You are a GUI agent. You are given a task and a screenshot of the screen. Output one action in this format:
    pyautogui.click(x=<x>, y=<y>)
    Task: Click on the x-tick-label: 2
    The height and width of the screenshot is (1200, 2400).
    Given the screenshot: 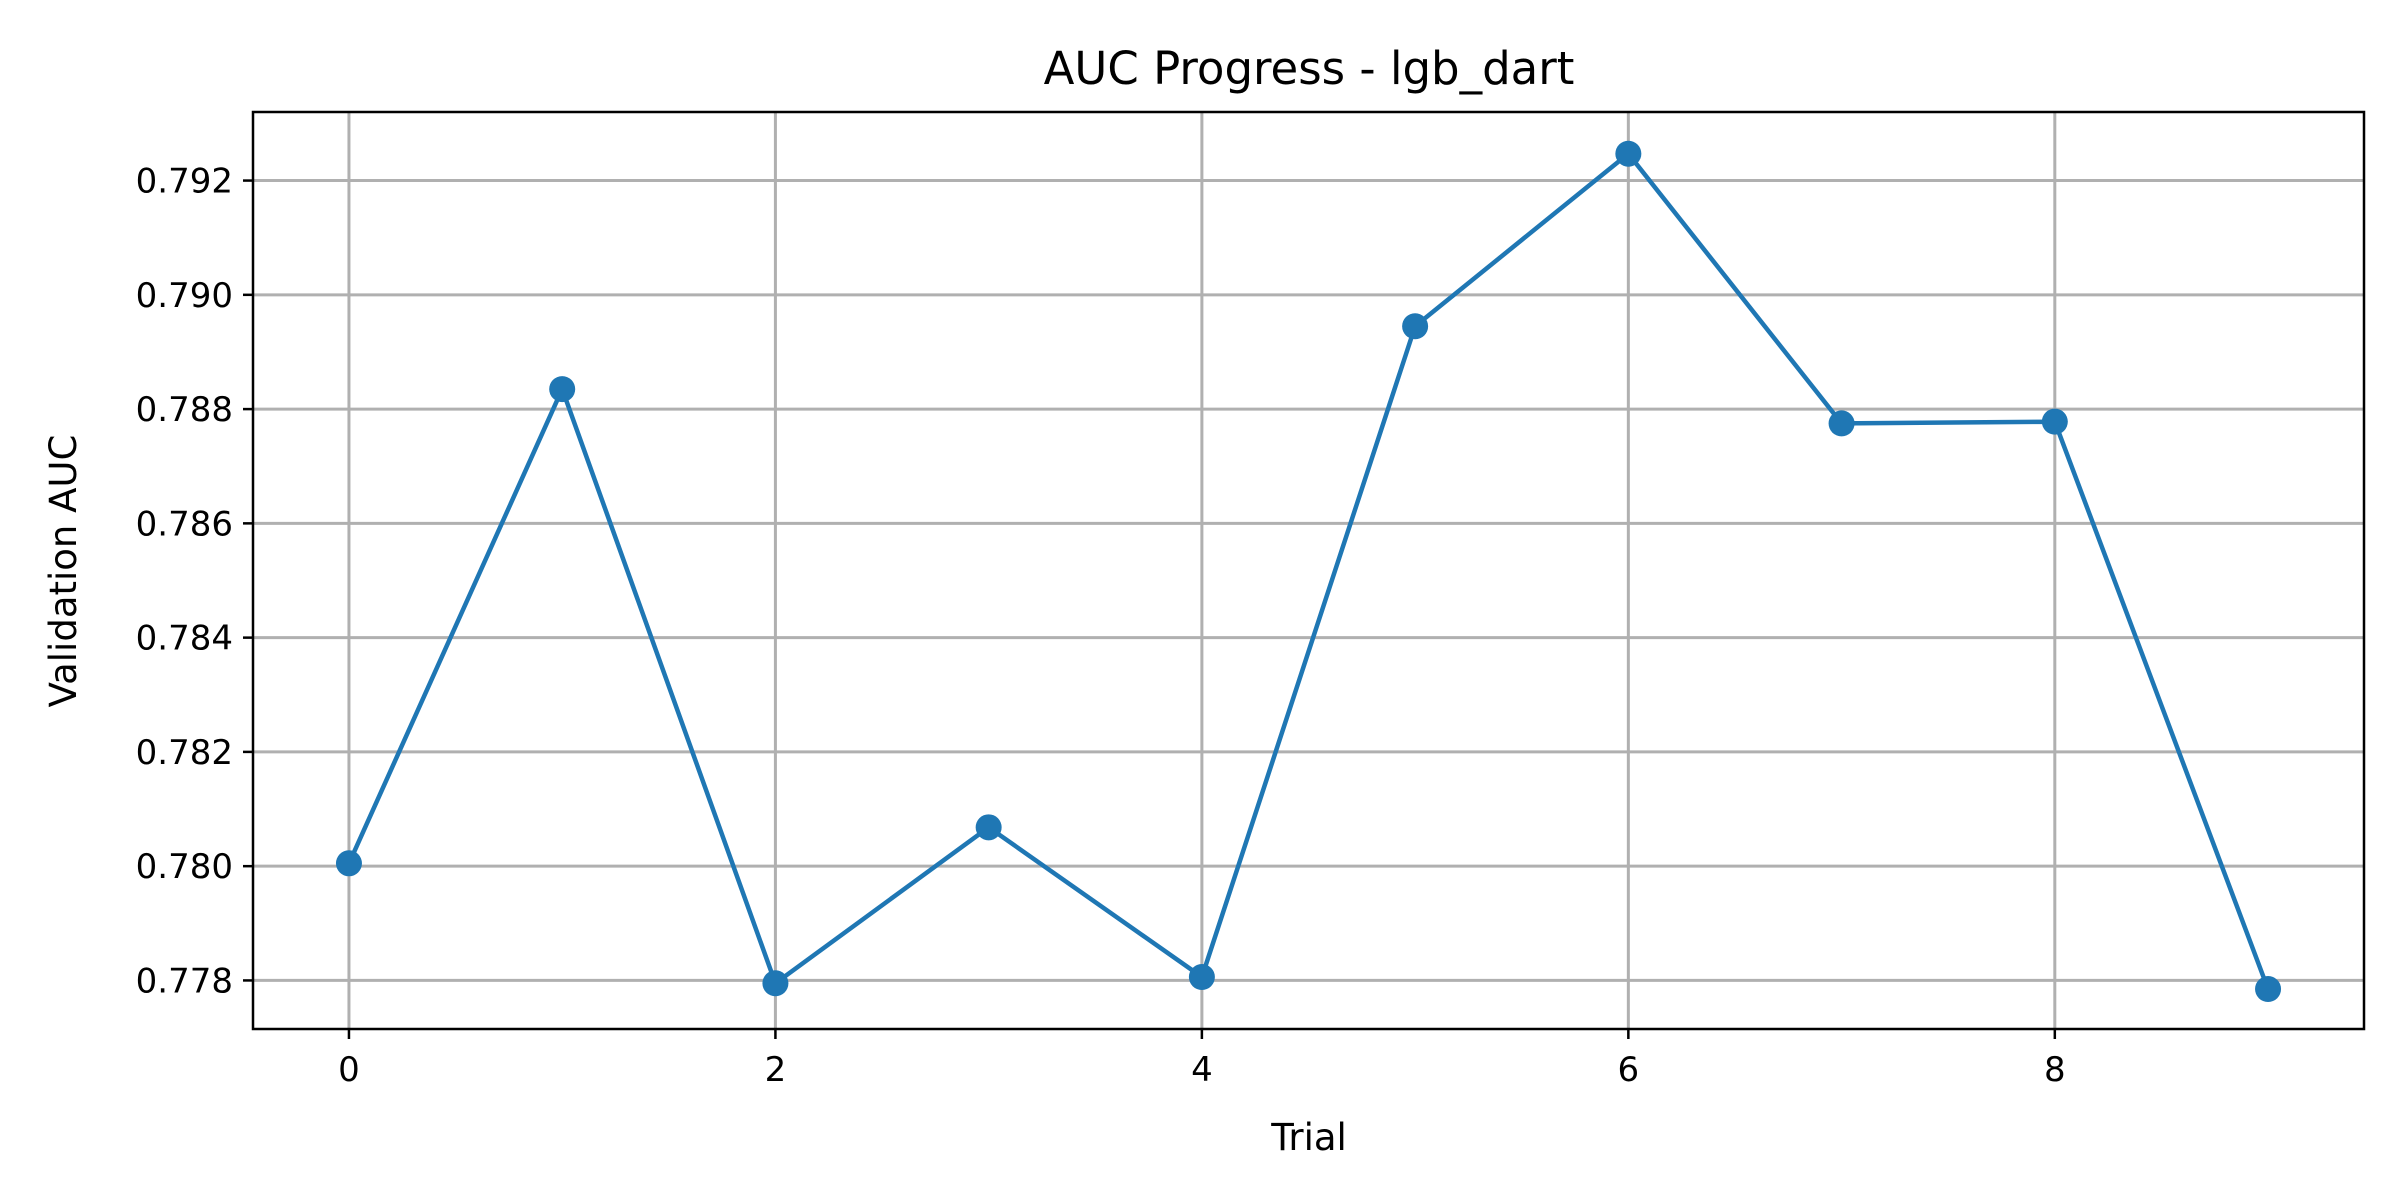 What is the action you would take?
    pyautogui.click(x=776, y=1070)
    